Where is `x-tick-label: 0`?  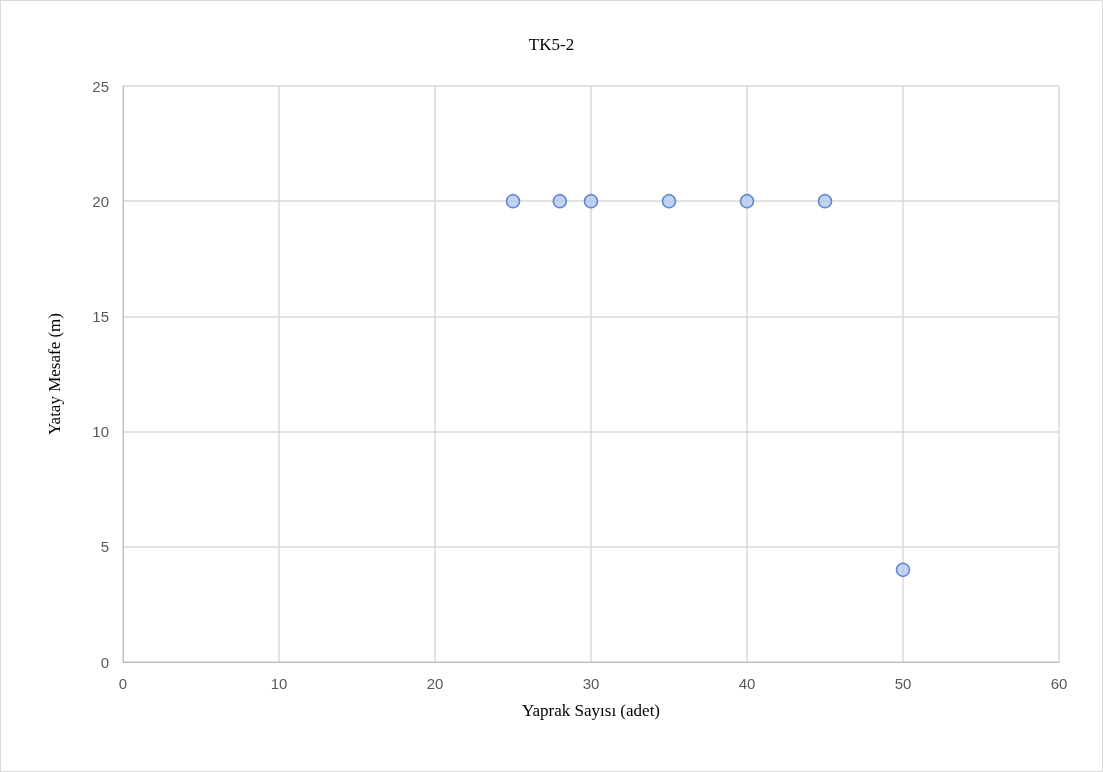
x-tick-label: 0 is located at coordinates (123, 683).